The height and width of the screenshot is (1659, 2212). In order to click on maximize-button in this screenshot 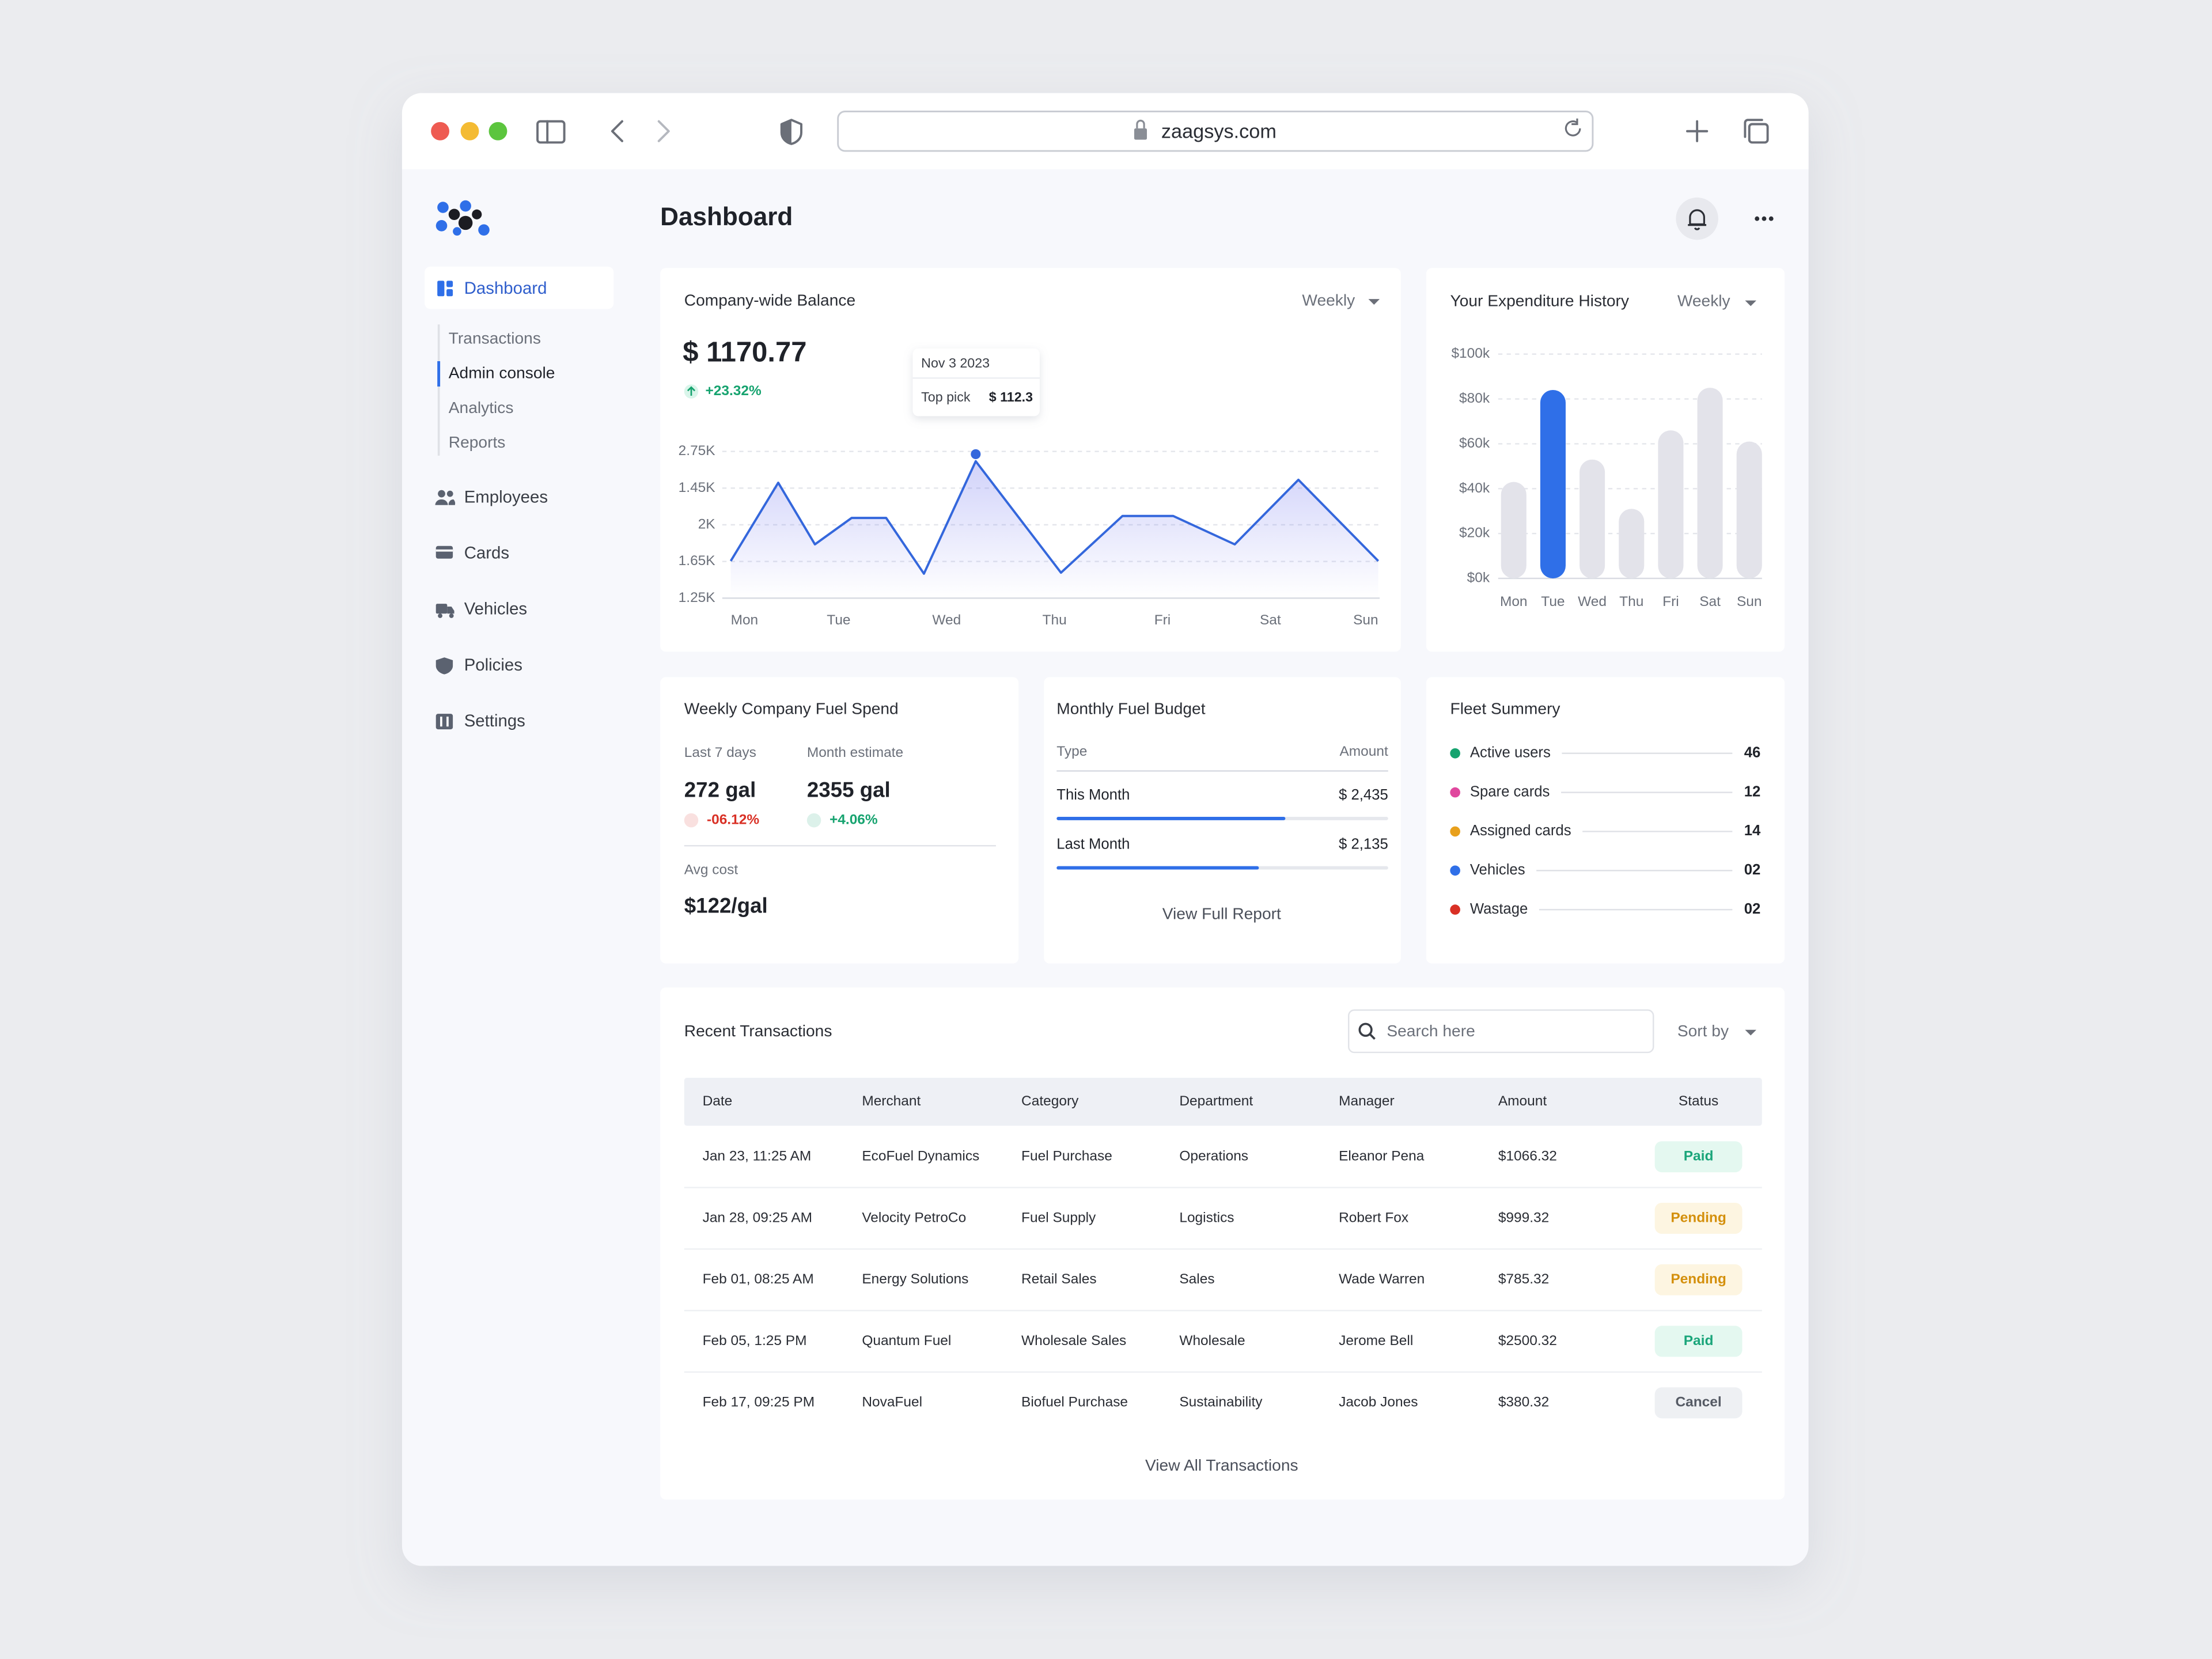, I will do `click(497, 131)`.